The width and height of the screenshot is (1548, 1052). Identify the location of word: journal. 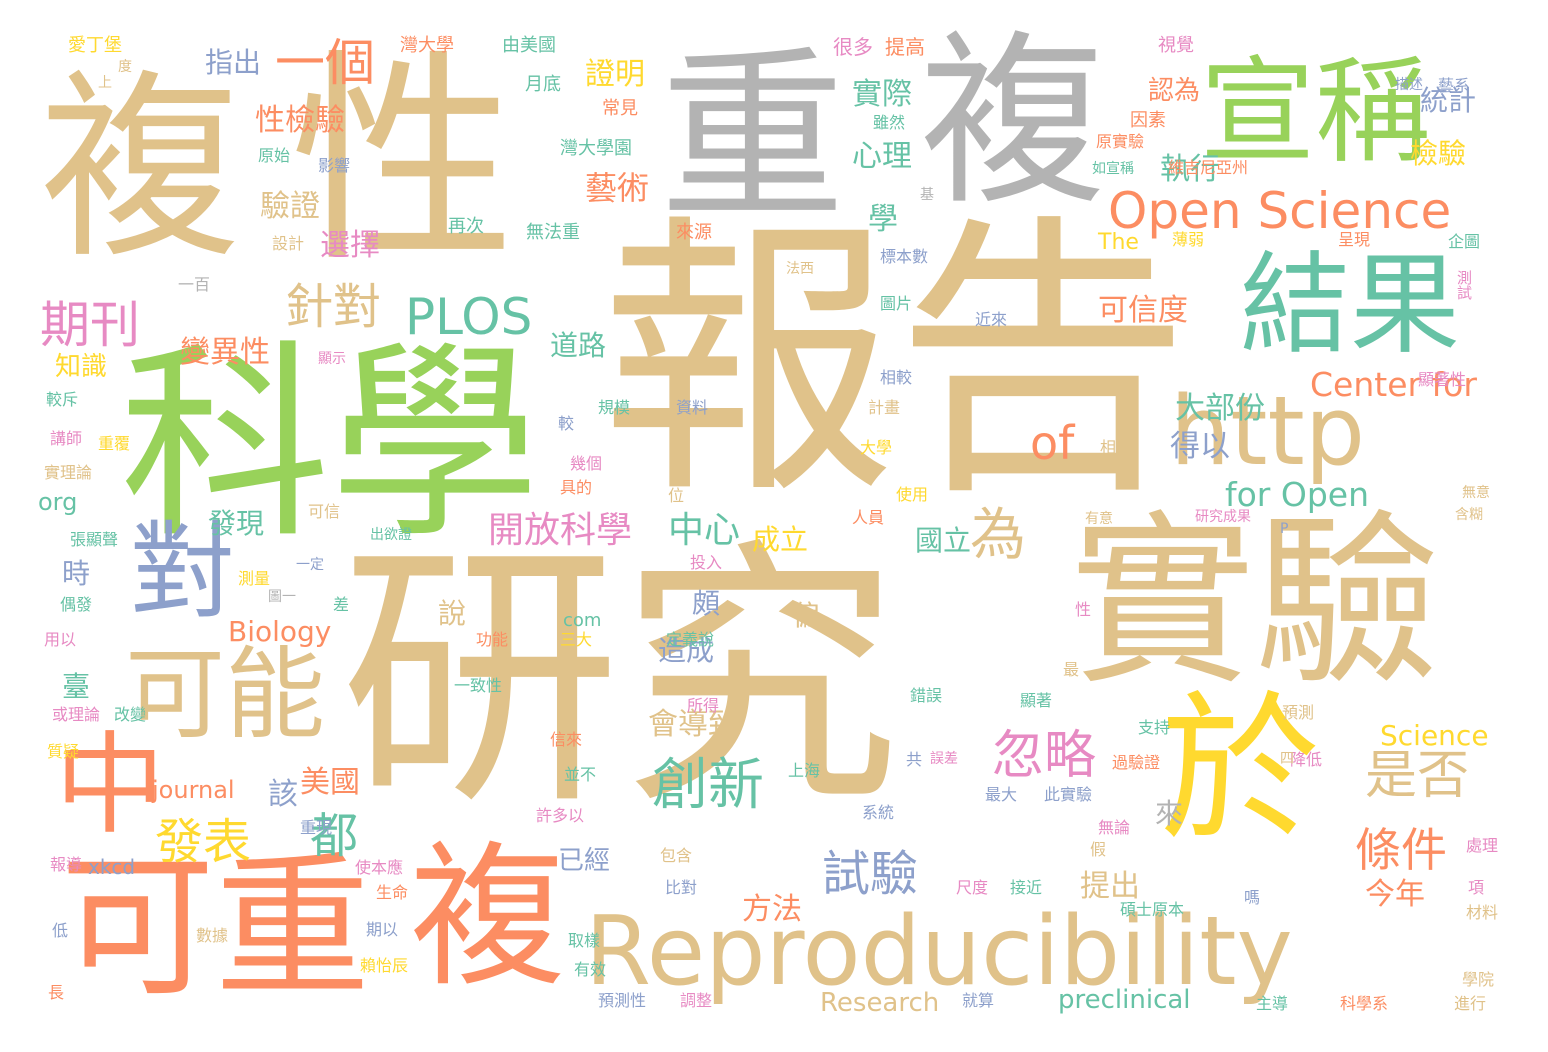
(193, 790).